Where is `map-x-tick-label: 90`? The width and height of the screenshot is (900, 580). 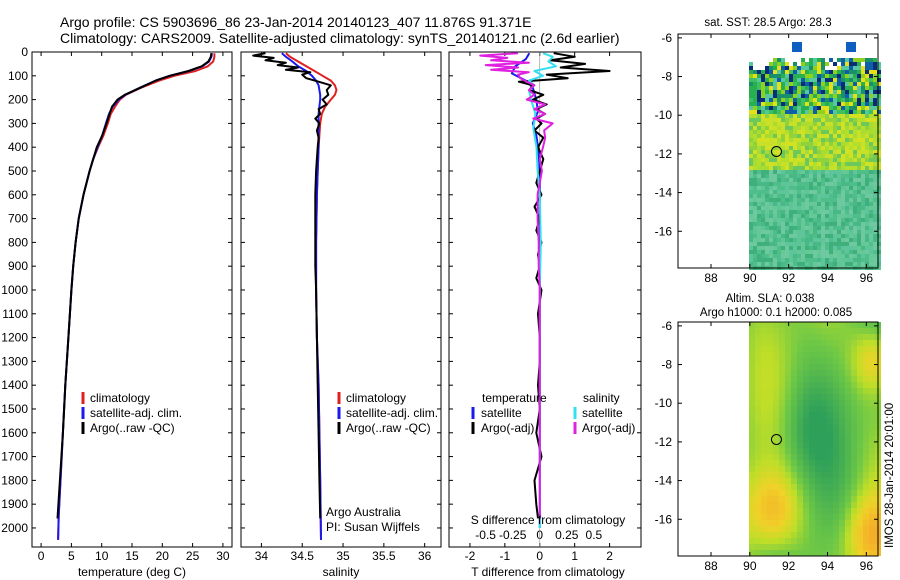
map-x-tick-label: 90 is located at coordinates (750, 278).